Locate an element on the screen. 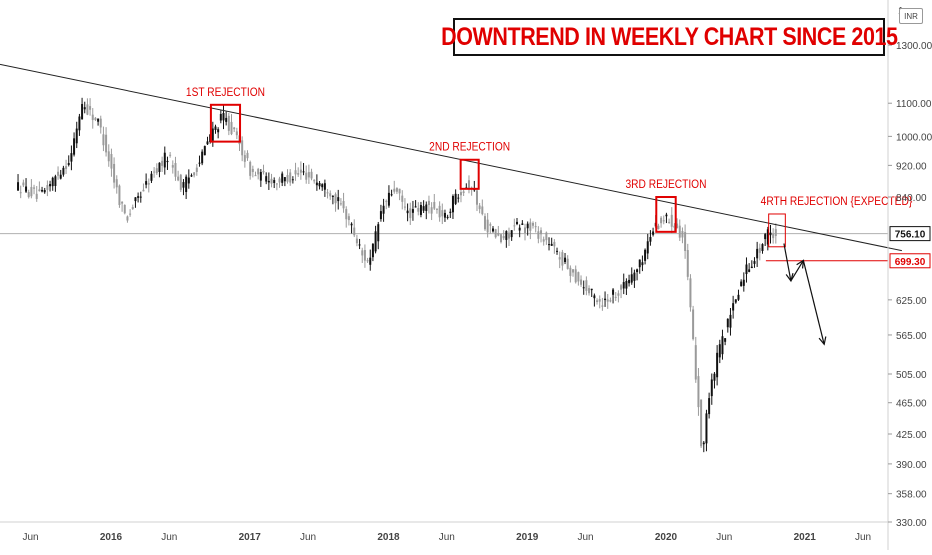  rejection-label: 2ND REJECTION is located at coordinates (469, 147).